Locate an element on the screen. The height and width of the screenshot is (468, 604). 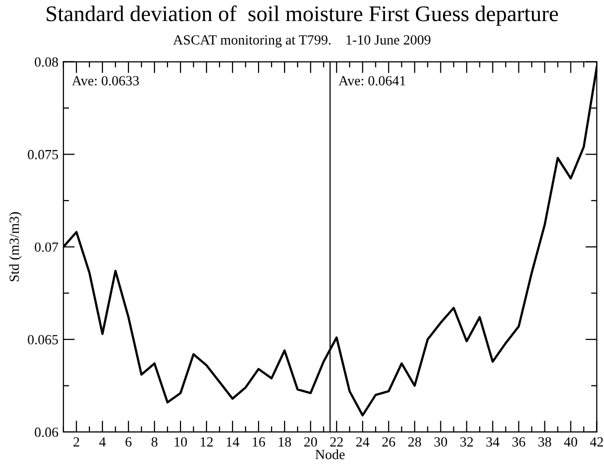
x-tick-label: 38 is located at coordinates (545, 442).